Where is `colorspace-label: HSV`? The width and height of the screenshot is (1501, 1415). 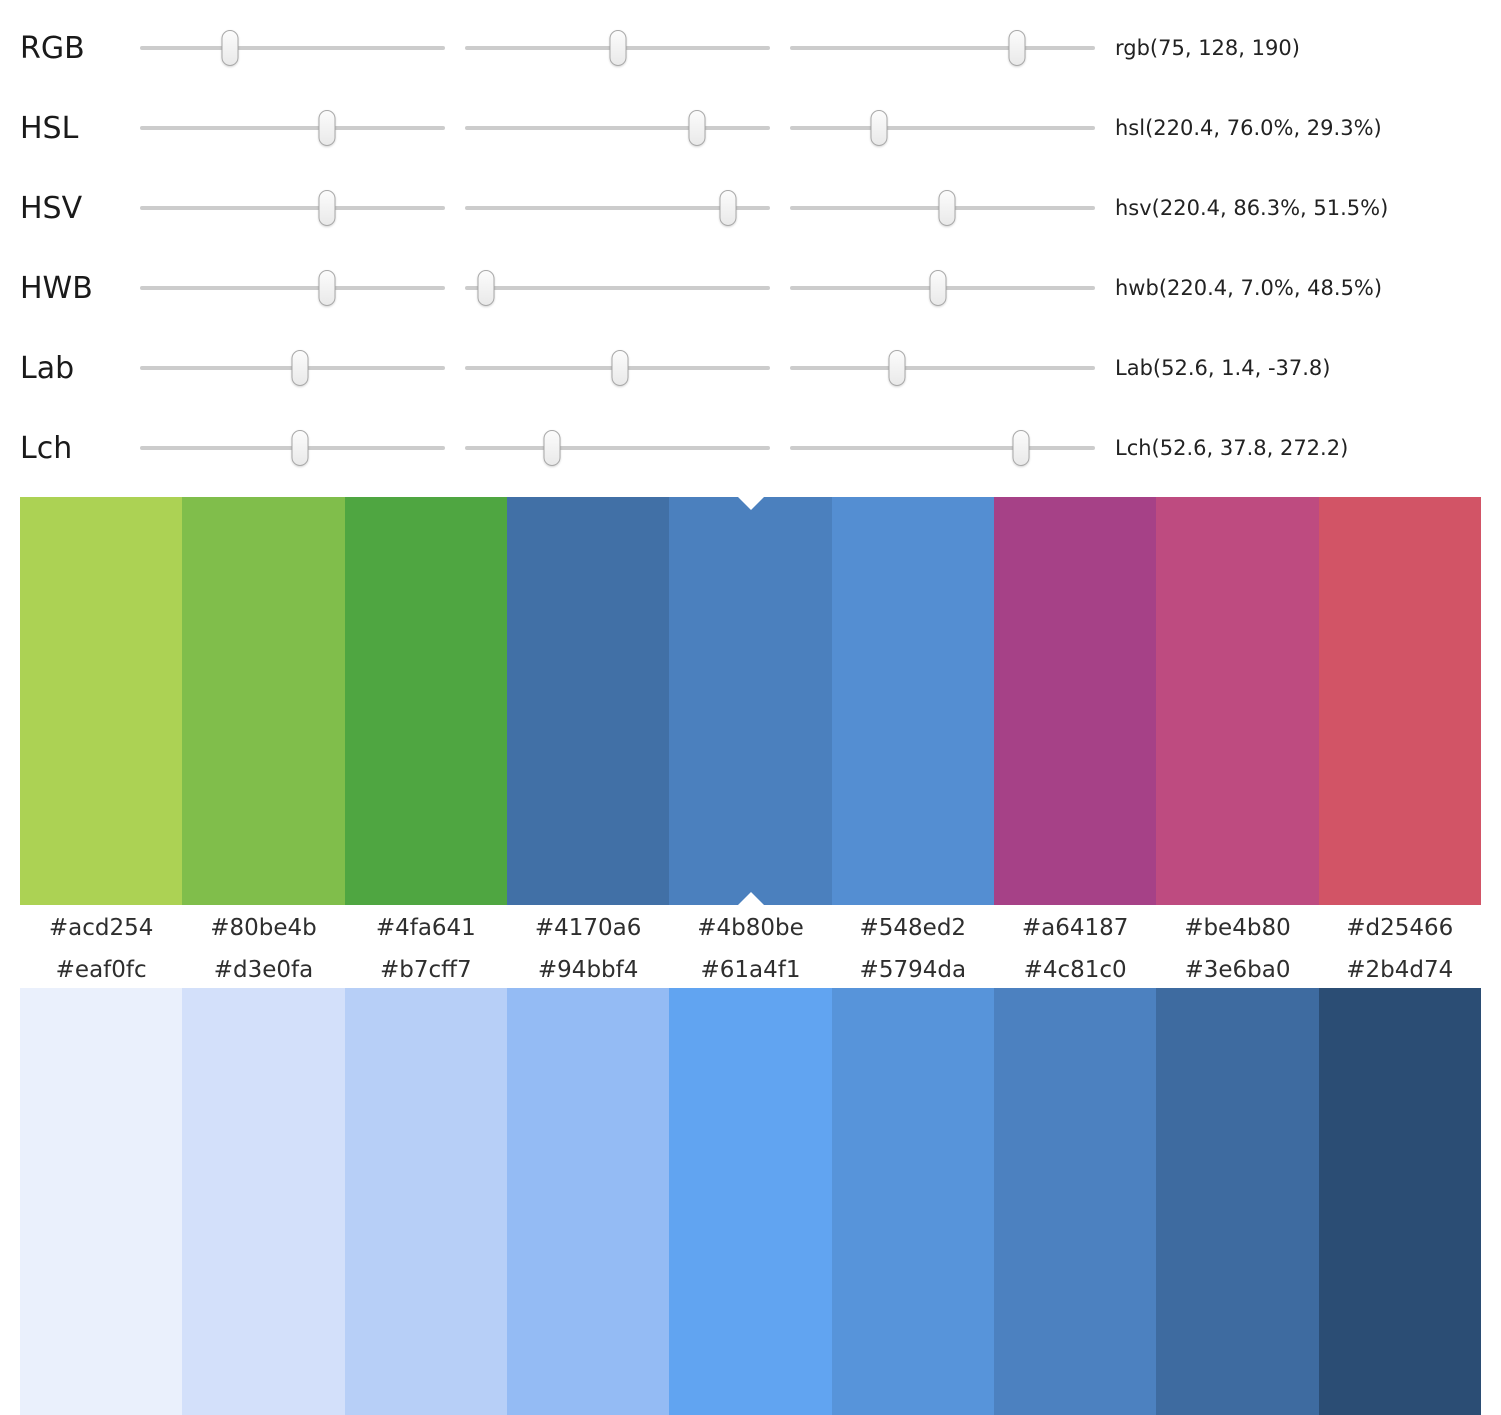
colorspace-label: HSV is located at coordinates (51, 208).